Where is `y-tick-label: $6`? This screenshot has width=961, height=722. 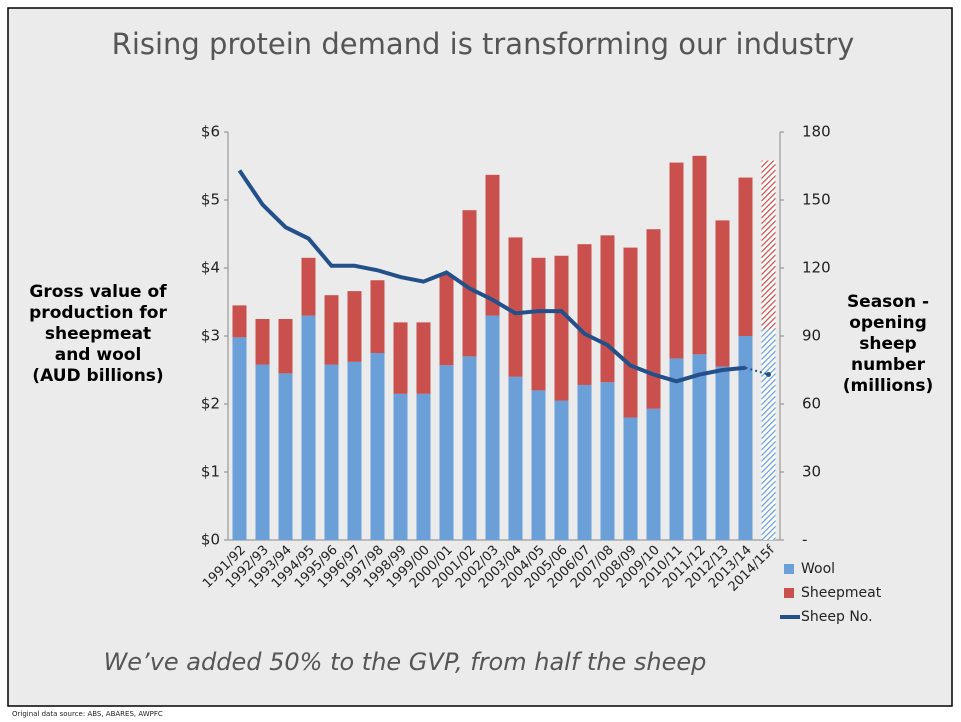
y-tick-label: $6 is located at coordinates (210, 132).